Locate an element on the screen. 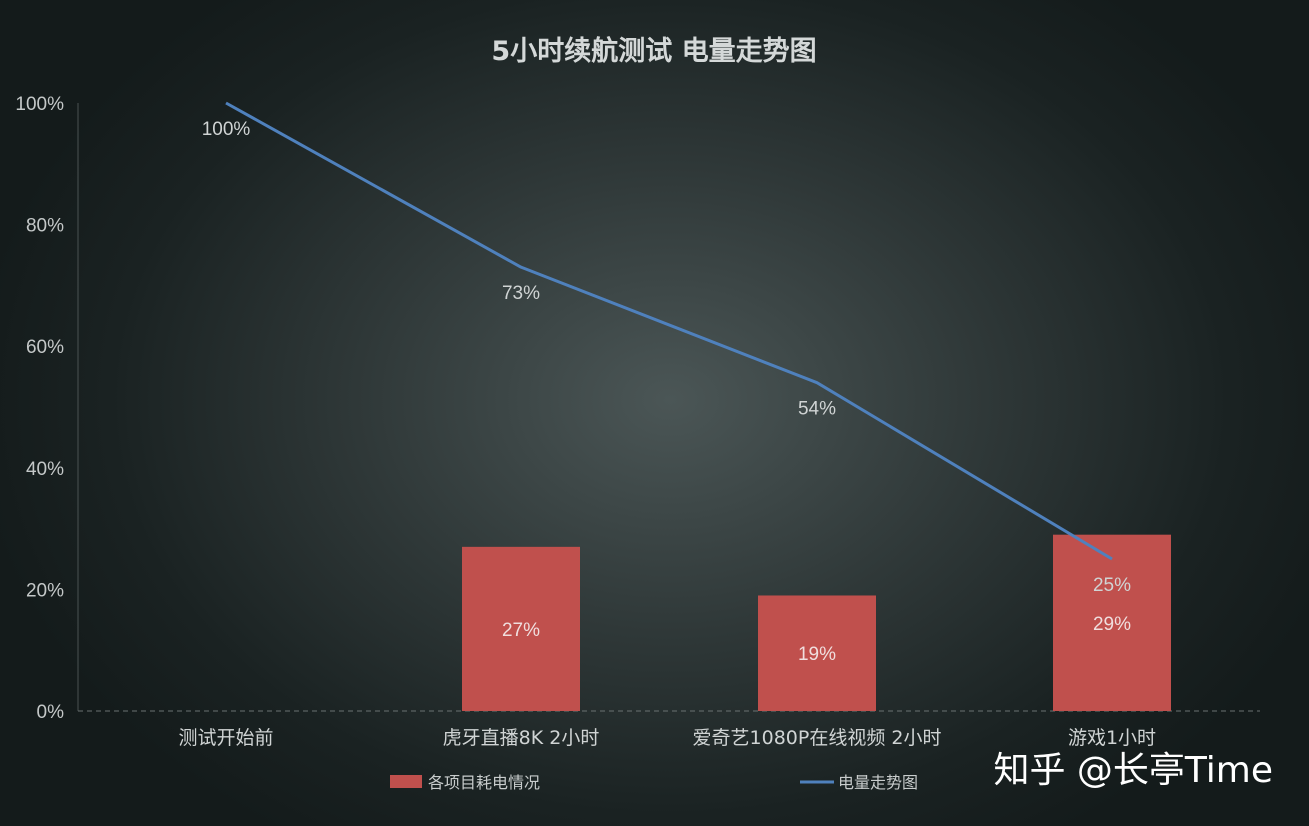 This screenshot has height=826, width=1309. y-tick-label: 80% is located at coordinates (45, 226).